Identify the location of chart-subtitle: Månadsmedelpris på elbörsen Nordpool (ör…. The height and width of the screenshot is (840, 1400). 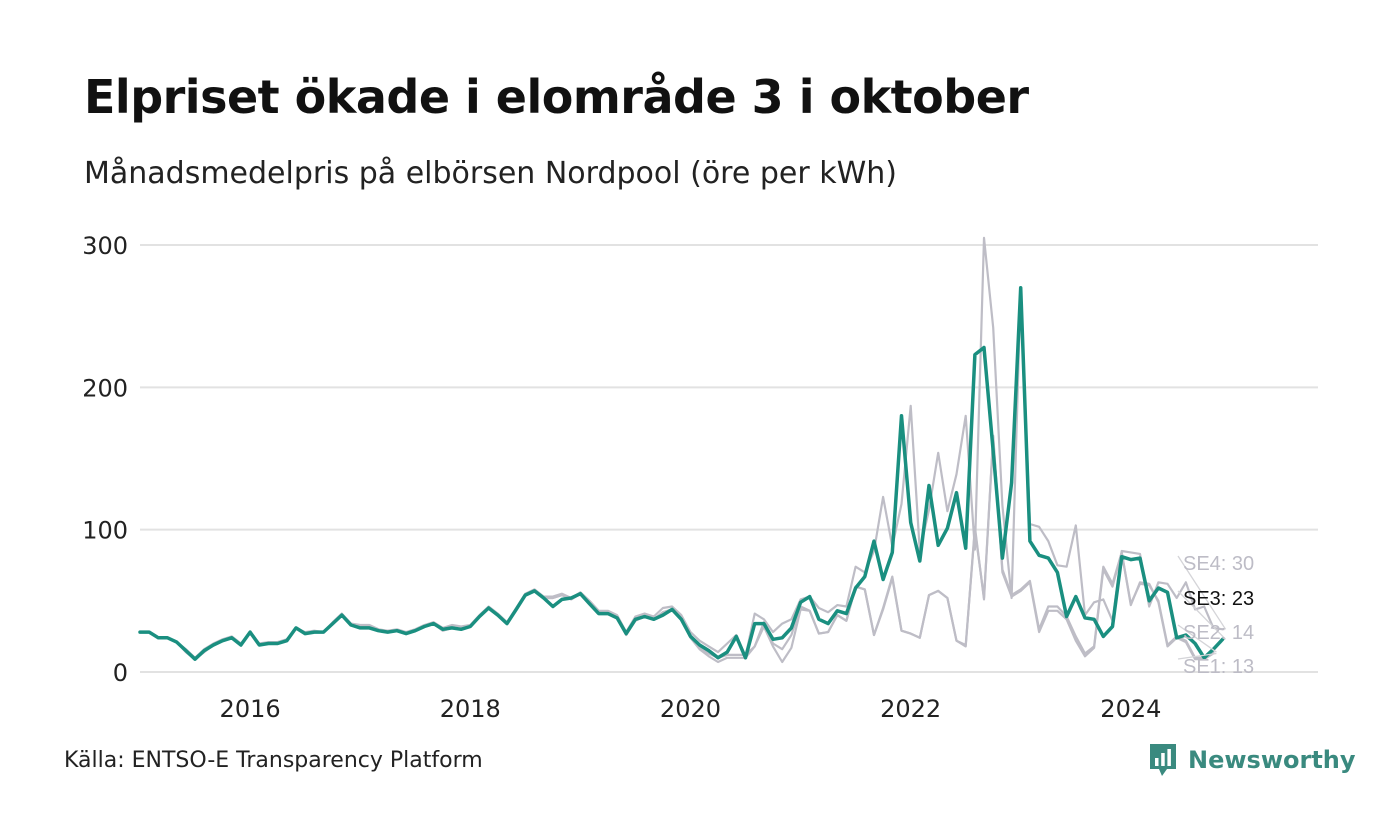
(490, 173).